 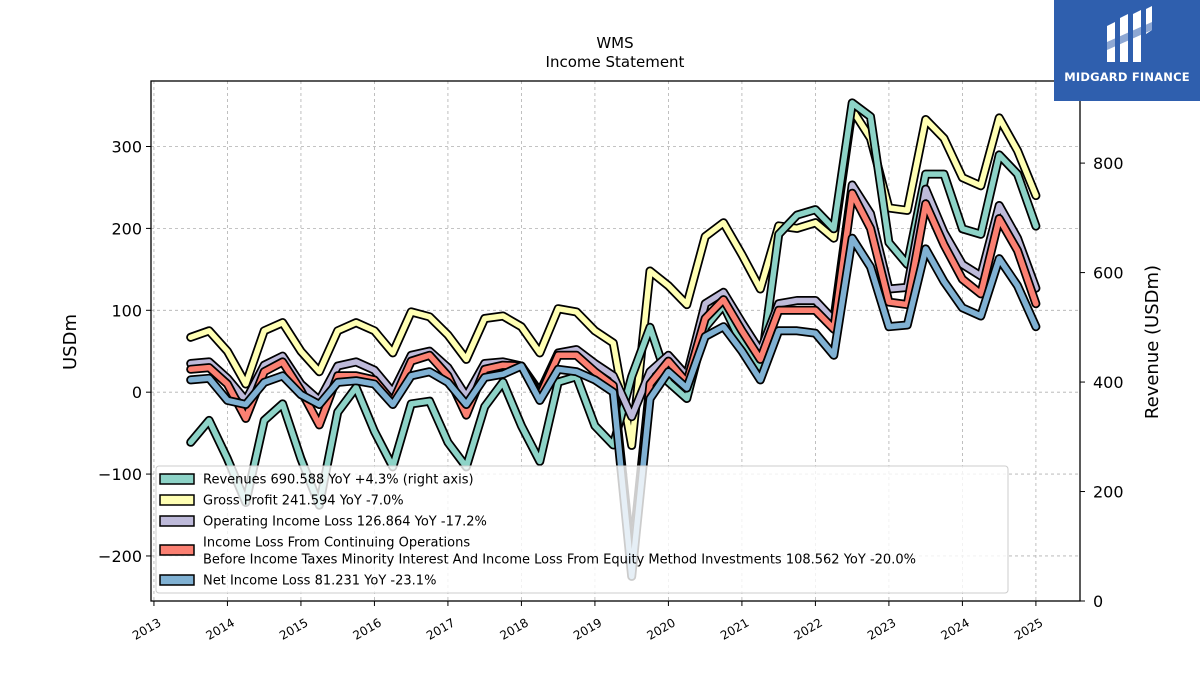 I want to click on y-tick-label-right: 0, so click(x=1098, y=601).